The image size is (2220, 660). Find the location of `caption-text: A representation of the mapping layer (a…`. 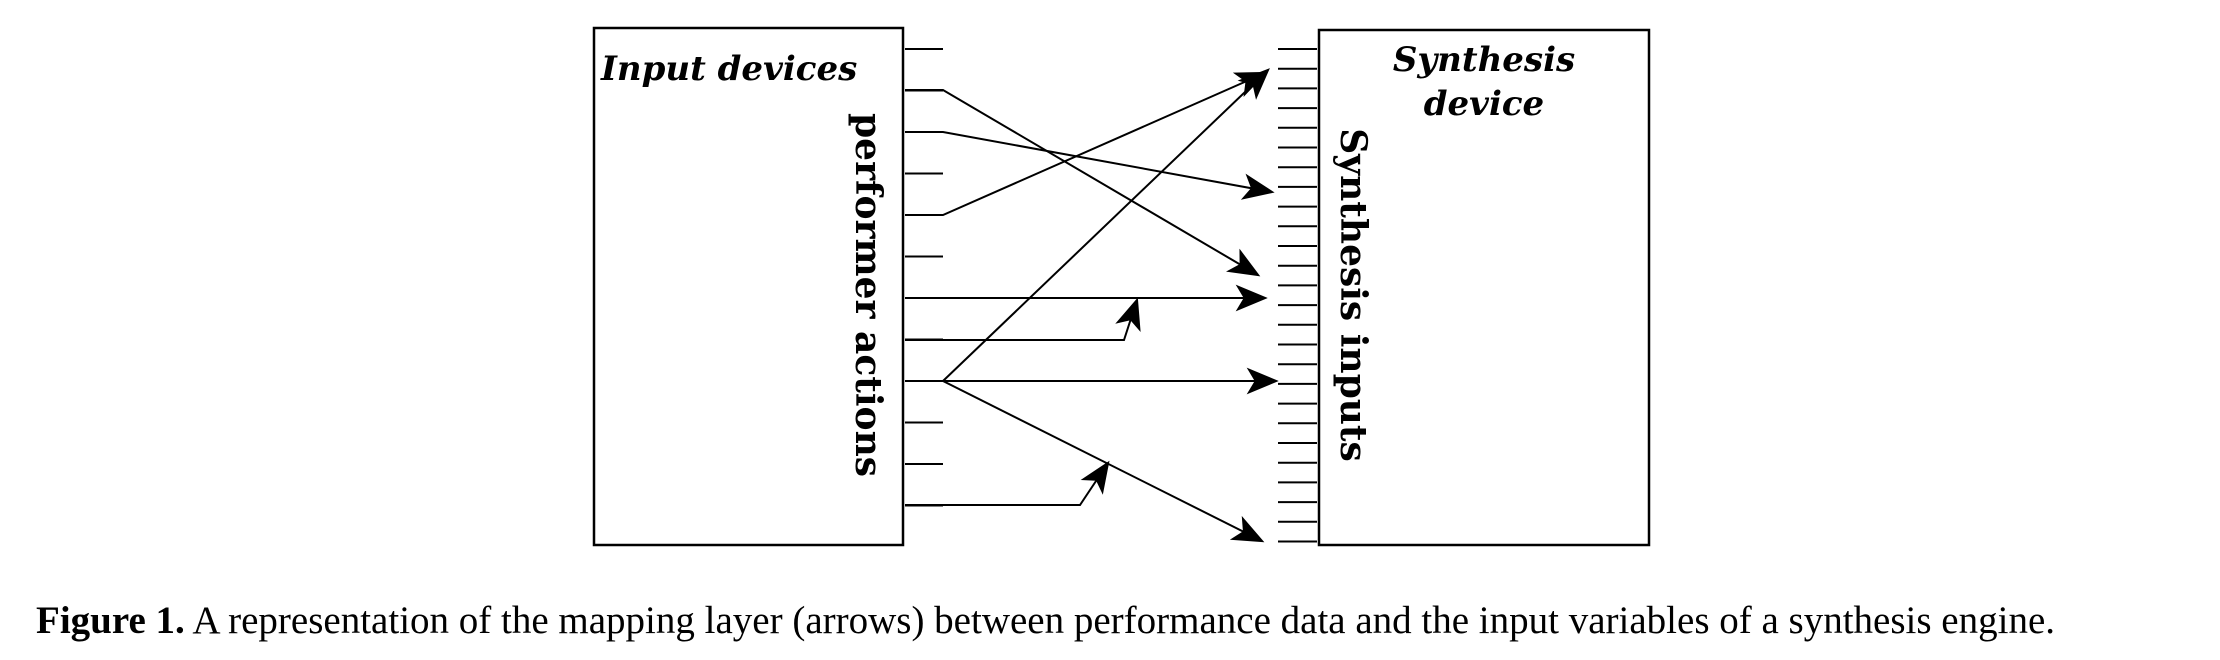

caption-text: A representation of the mapping layer (a… is located at coordinates (1120, 620).